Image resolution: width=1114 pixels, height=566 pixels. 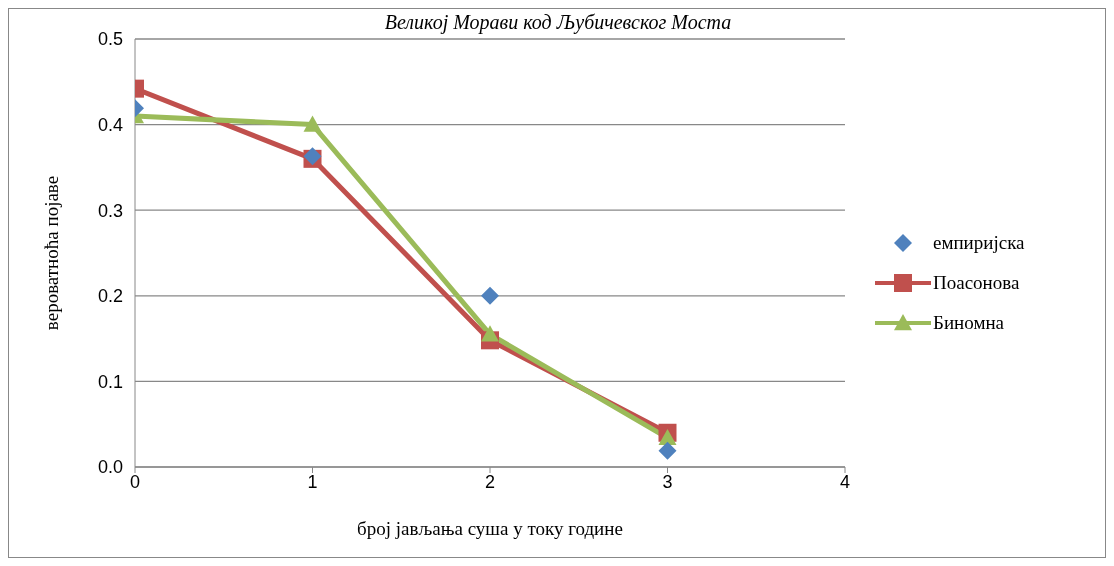 I want to click on x-axis-title: број јављања суша у току године, so click(x=490, y=528).